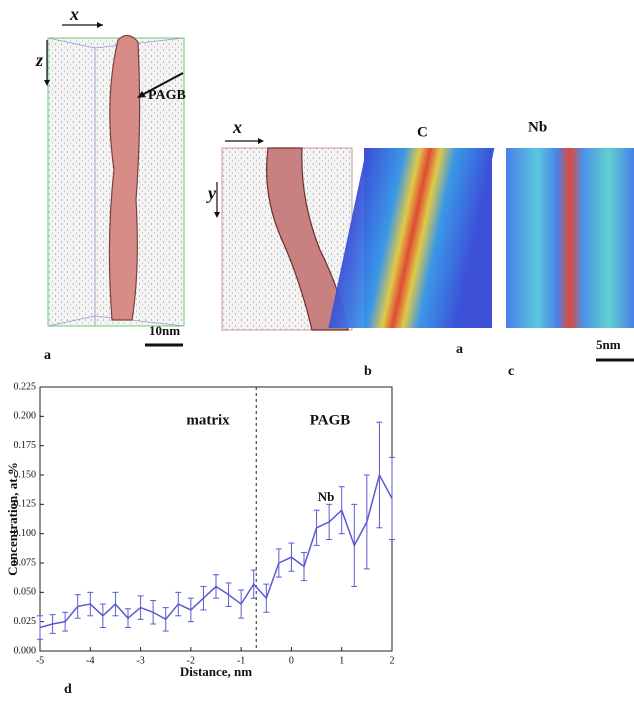  Describe the element at coordinates (25, 386) in the screenshot. I see `y-tick-label: 0.225` at that location.